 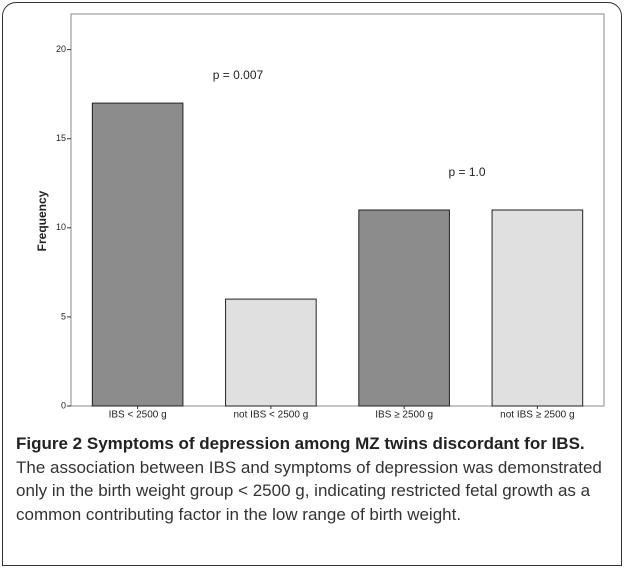 I want to click on x-tick-label: not IBS < 2500 g, so click(x=270, y=415).